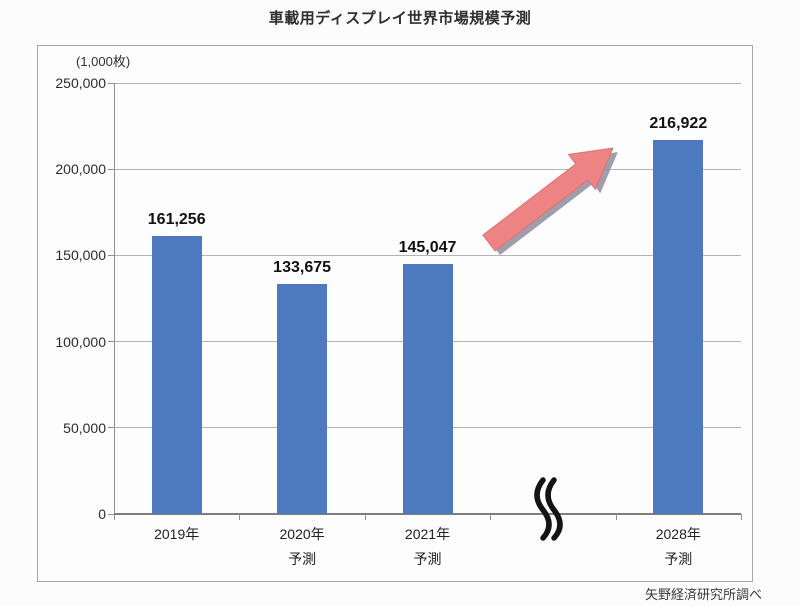  What do you see at coordinates (114, 298) in the screenshot?
I see `y-axis` at bounding box center [114, 298].